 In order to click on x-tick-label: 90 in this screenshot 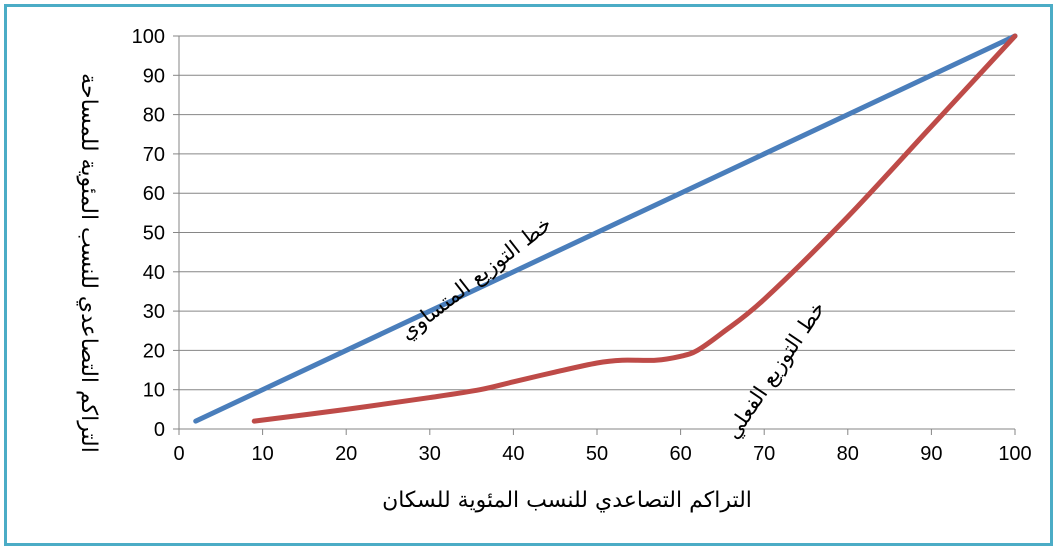, I will do `click(931, 454)`.